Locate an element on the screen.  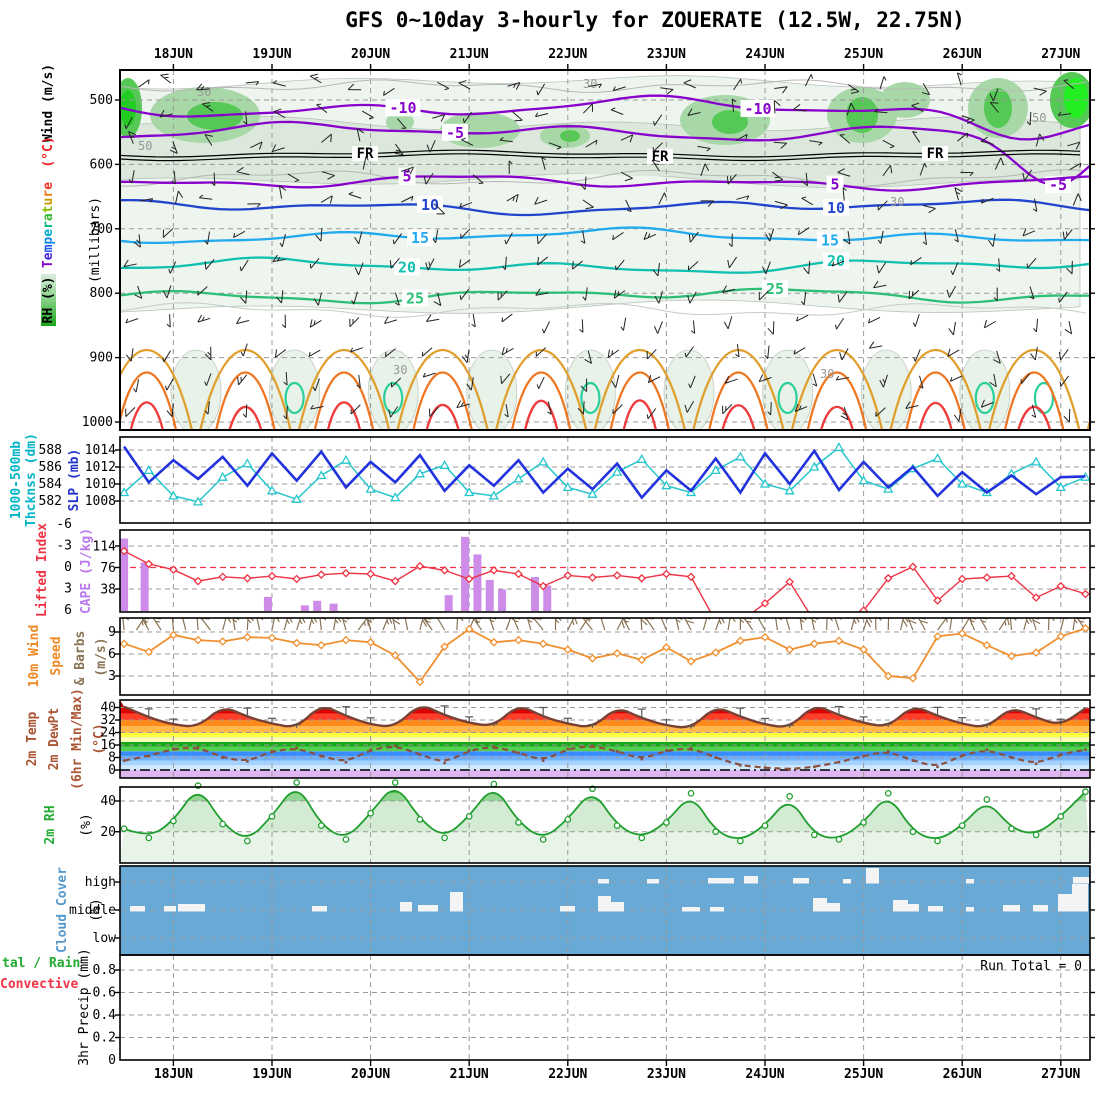
cape-tick: 114 is located at coordinates (105, 547).